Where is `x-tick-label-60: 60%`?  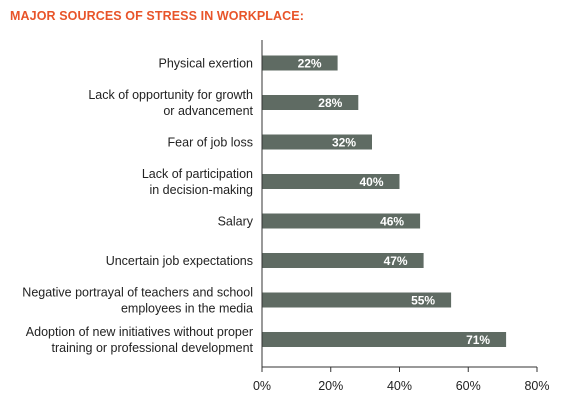
x-tick-label-60: 60% is located at coordinates (468, 386).